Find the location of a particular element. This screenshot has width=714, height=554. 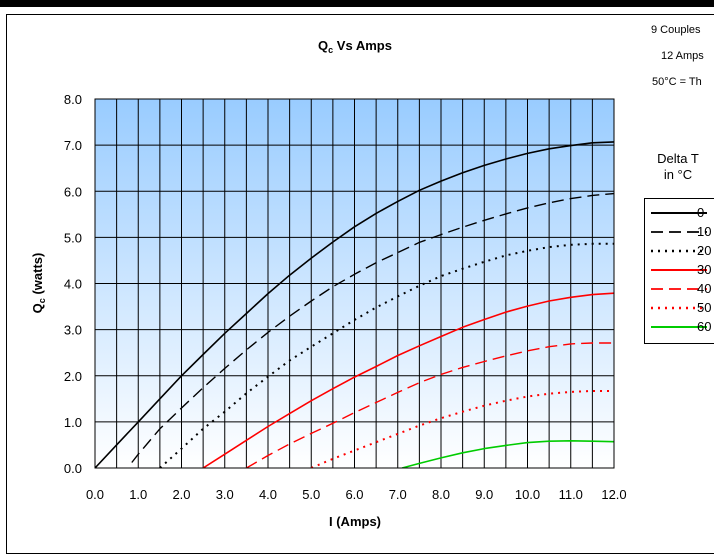

x-tick-label: 3.0 is located at coordinates (225, 494).